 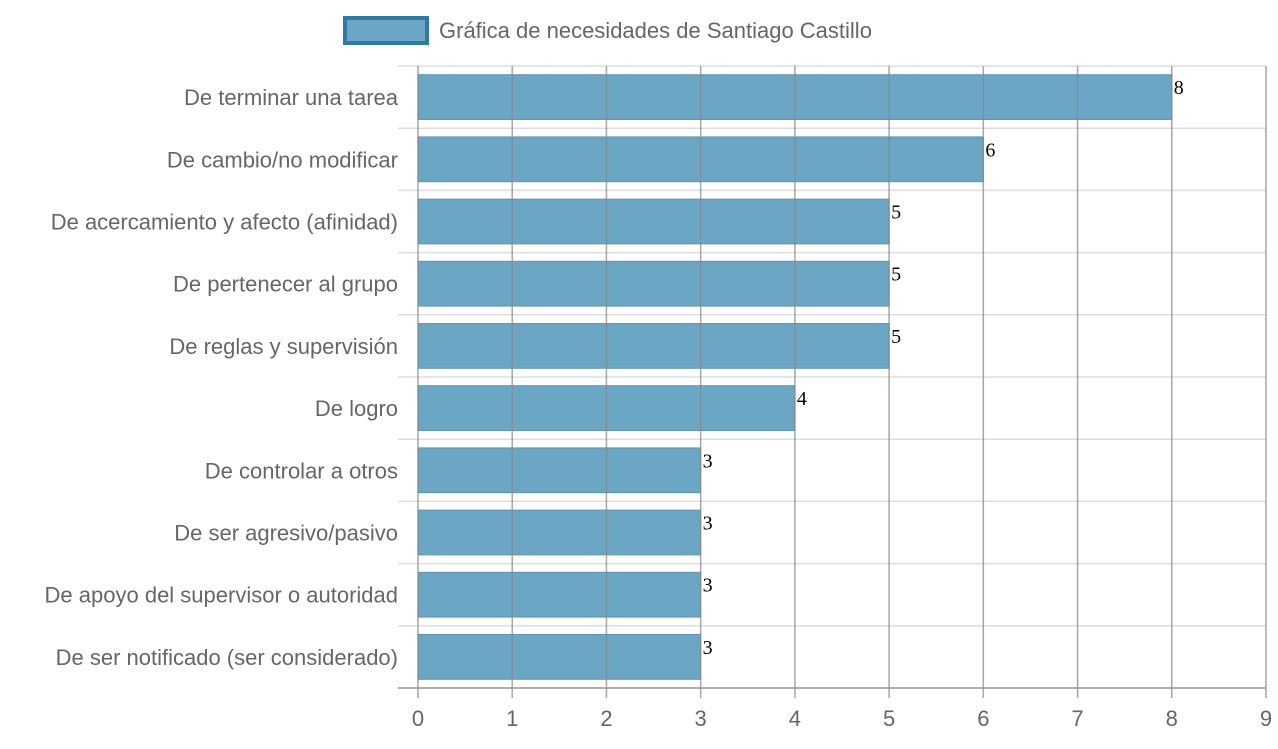 I want to click on x-tick-label: 6, so click(x=983, y=718).